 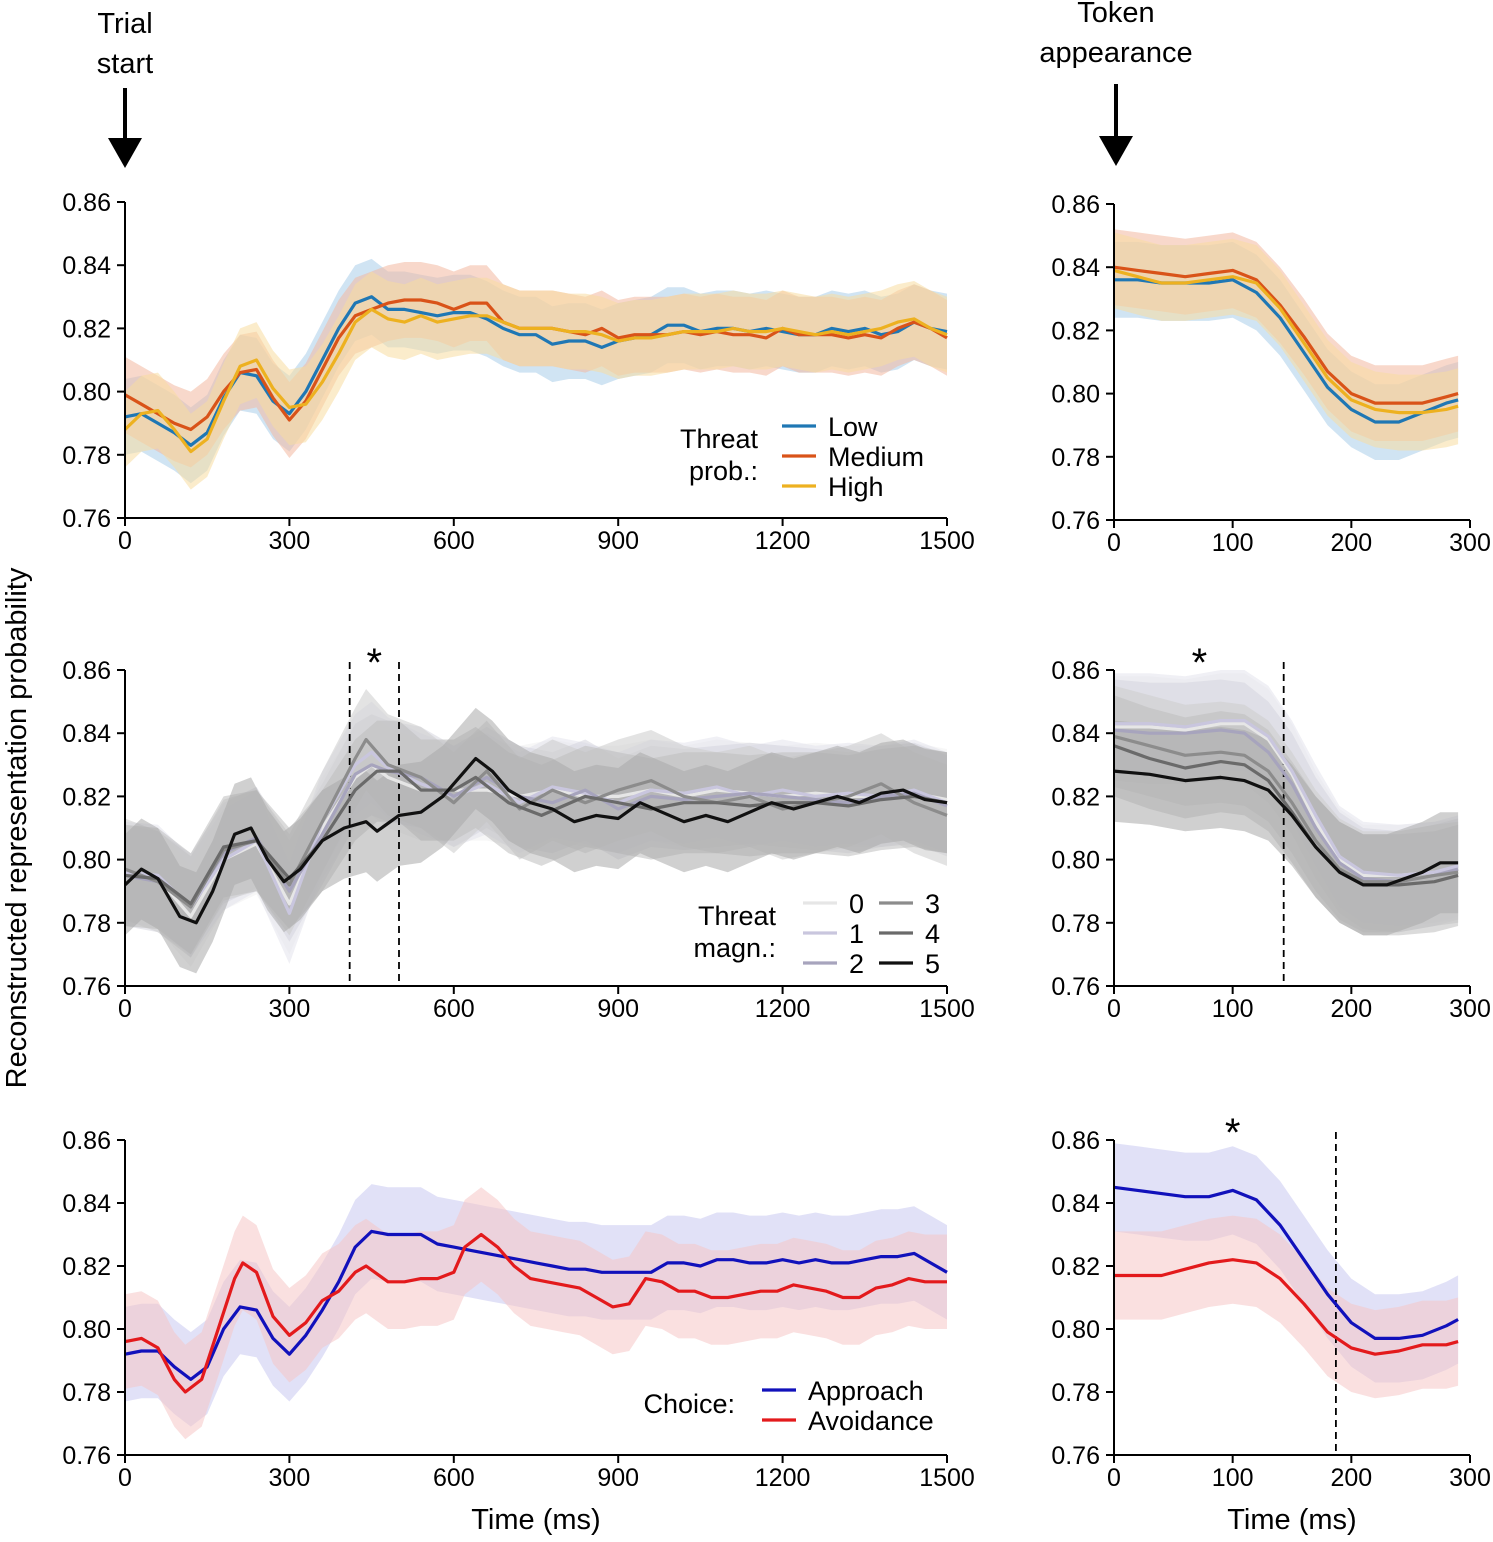 I want to click on series-line-avoidance, so click(x=1286, y=1307).